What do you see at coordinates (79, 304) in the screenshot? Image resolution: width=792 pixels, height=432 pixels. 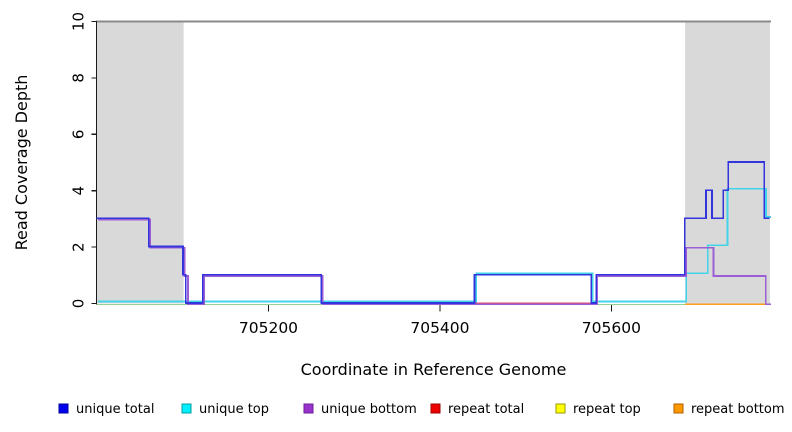 I see `y-tick-label: 0` at bounding box center [79, 304].